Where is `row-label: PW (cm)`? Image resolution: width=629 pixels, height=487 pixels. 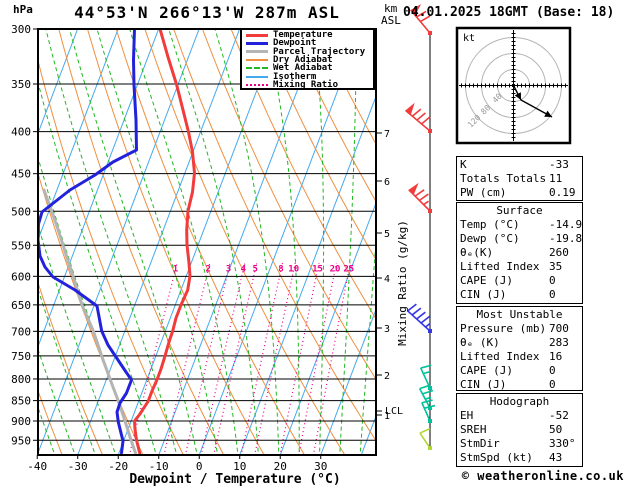
row-label: PW (cm) is located at coordinates (483, 192).